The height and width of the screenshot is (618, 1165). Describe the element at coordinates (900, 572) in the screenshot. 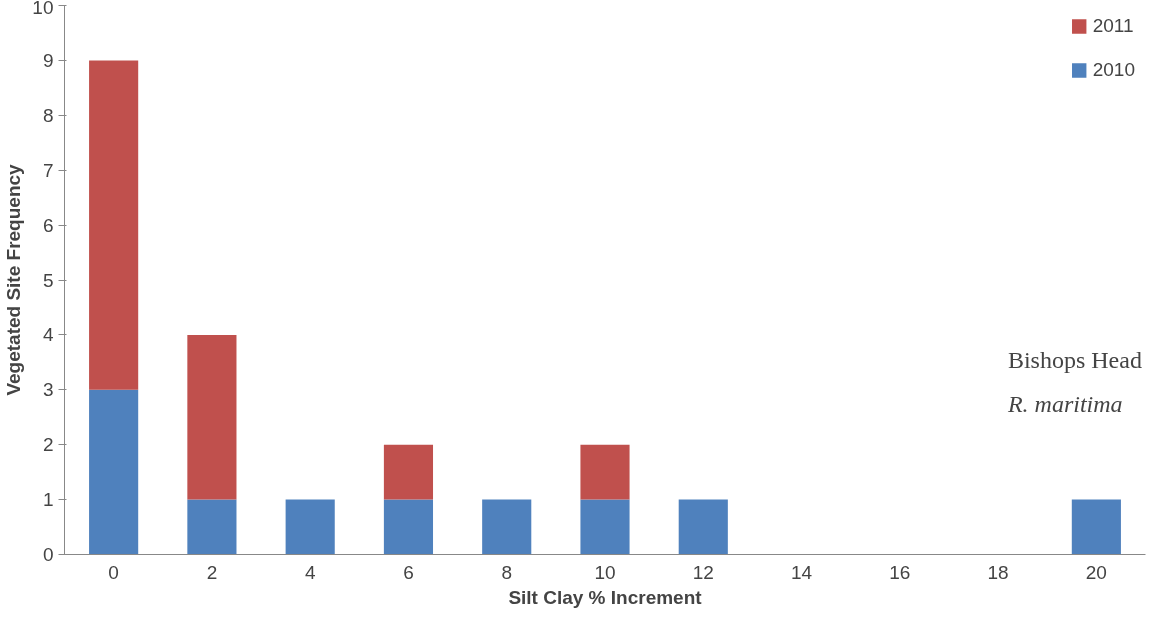

I see `x-tick-label: 16` at that location.